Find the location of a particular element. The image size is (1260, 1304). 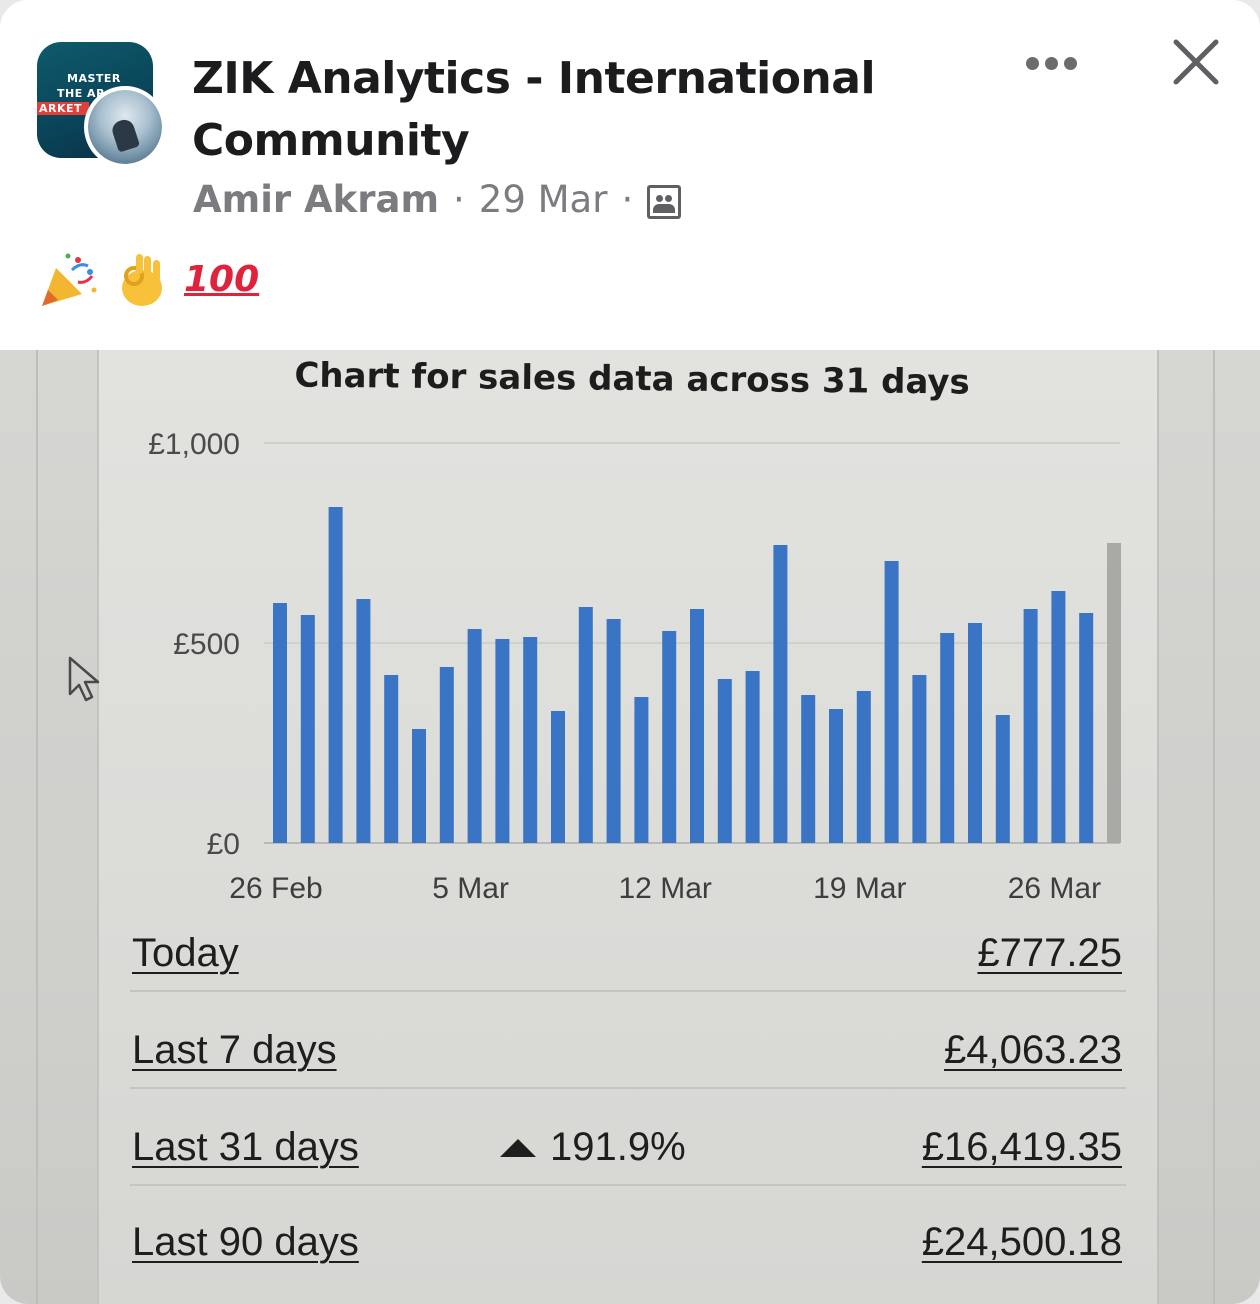

close-icon is located at coordinates (1196, 62).